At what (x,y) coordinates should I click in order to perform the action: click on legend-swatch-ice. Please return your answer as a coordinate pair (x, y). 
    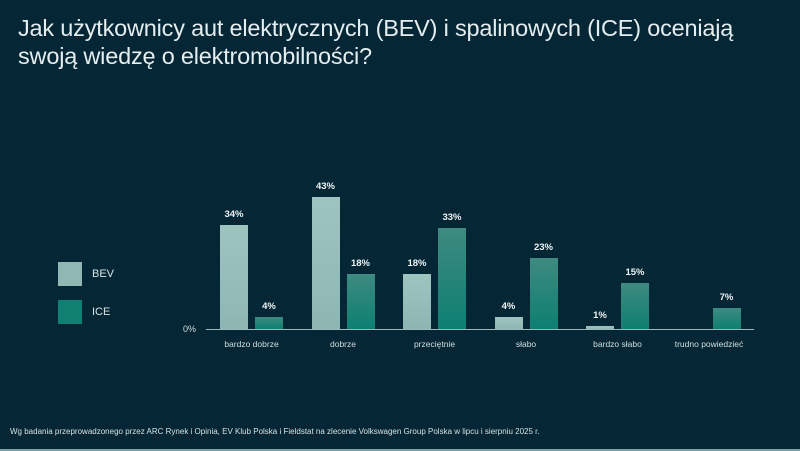
    Looking at the image, I should click on (70, 312).